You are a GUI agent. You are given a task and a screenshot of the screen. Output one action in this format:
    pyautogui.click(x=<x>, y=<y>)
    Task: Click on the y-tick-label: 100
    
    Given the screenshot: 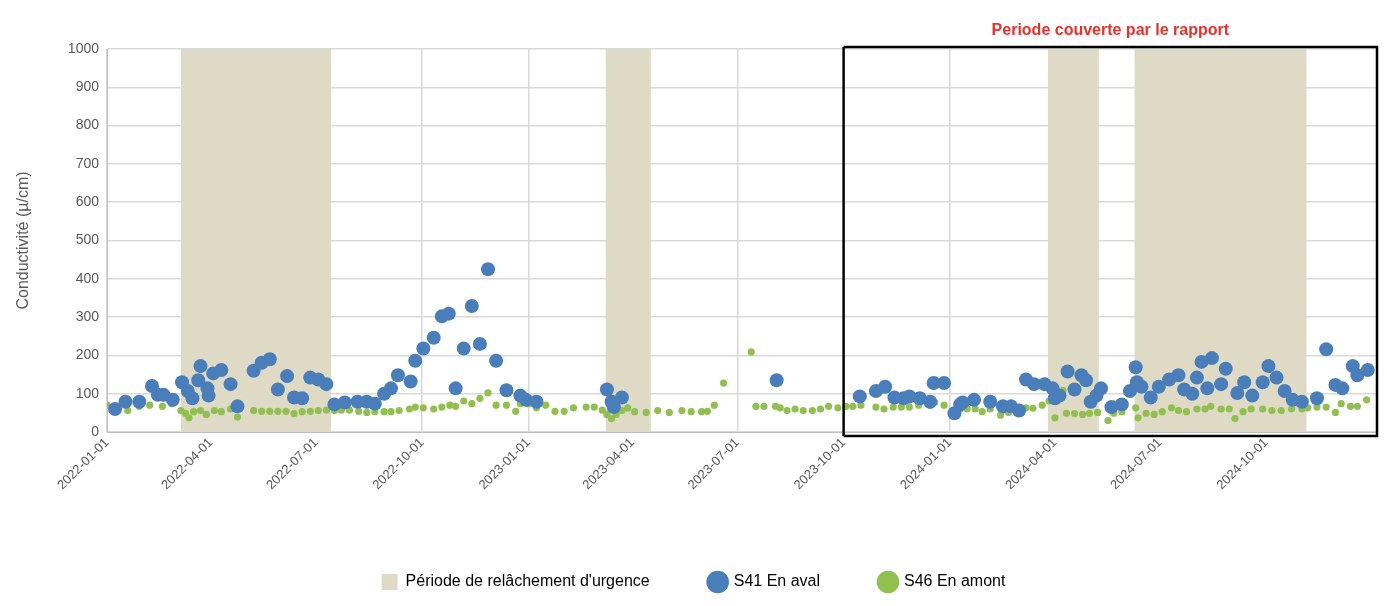 What is the action you would take?
    pyautogui.click(x=87, y=392)
    